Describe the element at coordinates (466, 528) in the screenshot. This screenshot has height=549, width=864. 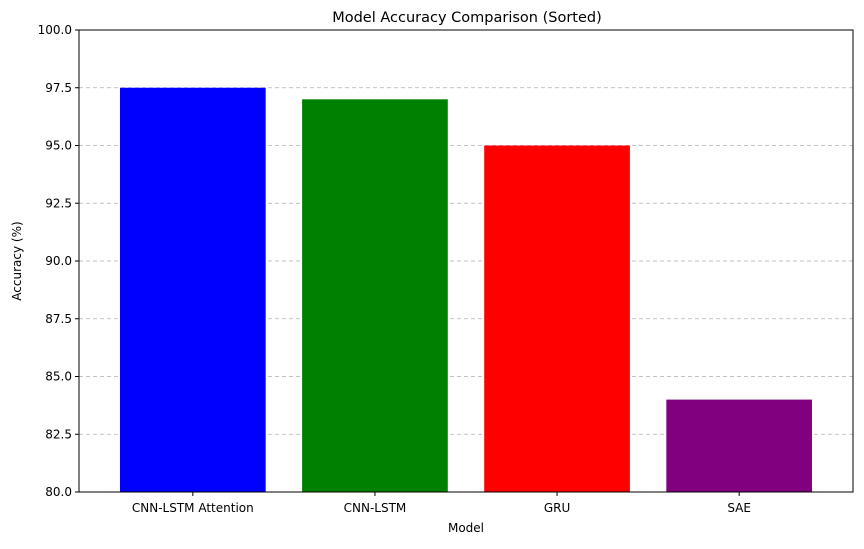
I see `x-axis-label: Model` at that location.